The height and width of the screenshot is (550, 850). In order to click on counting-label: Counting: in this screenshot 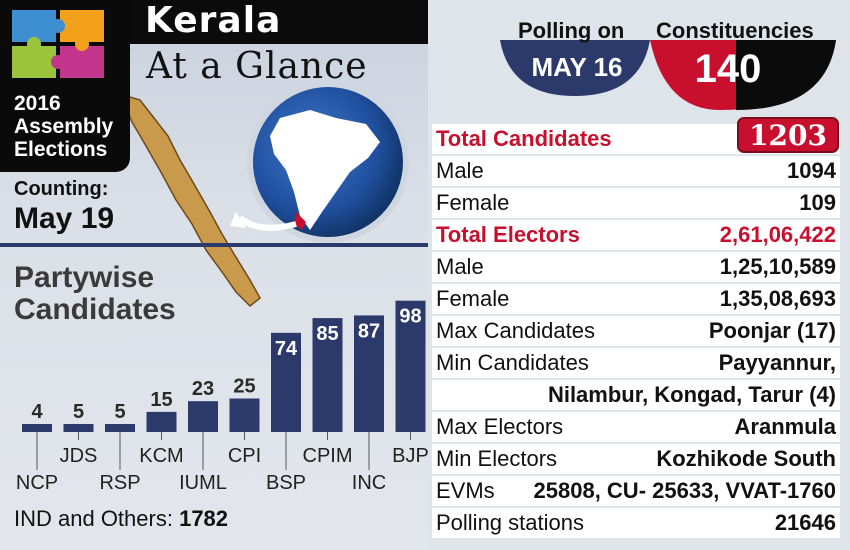, I will do `click(61, 189)`.